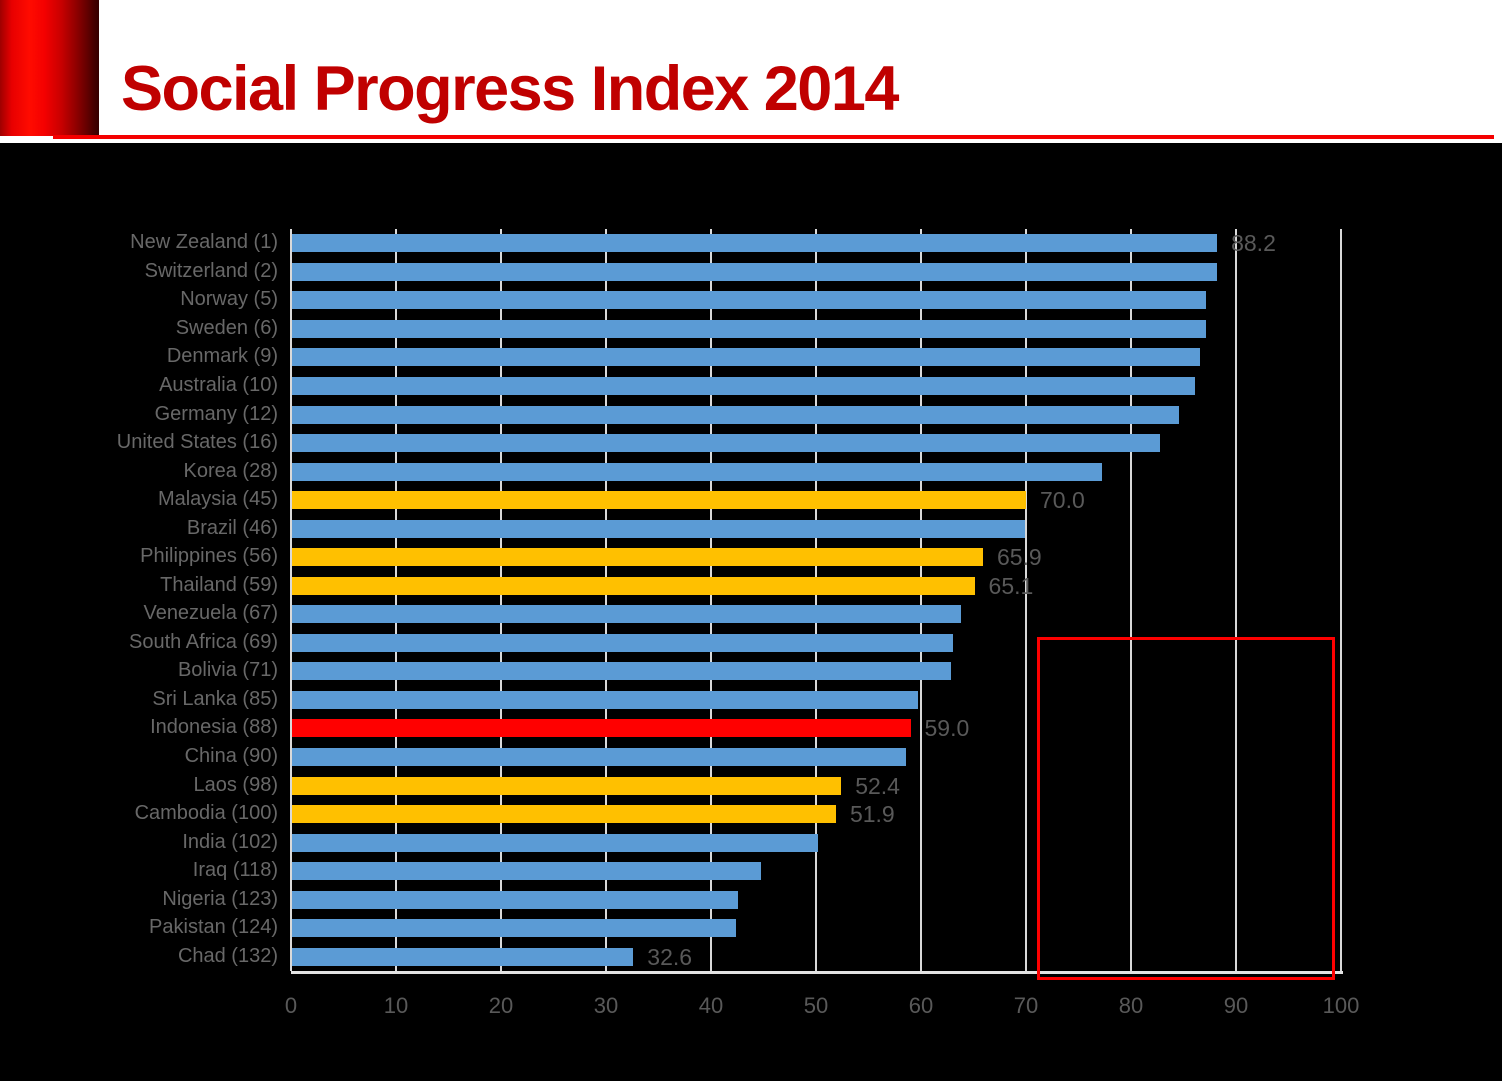 This screenshot has height=1081, width=1502. Describe the element at coordinates (1236, 1005) in the screenshot. I see `x-tick-label: 90` at that location.